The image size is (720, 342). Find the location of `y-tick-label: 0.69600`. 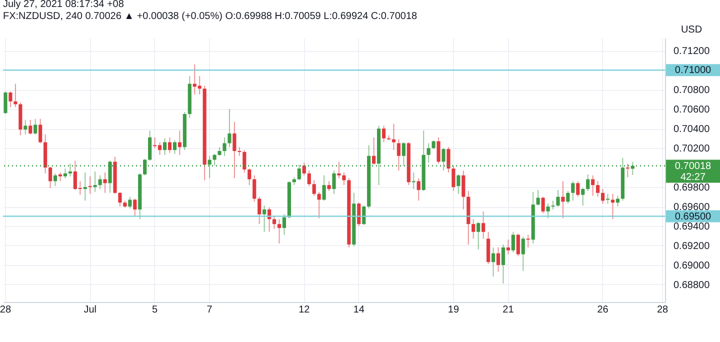

y-tick-label: 0.69600 is located at coordinates (692, 208).